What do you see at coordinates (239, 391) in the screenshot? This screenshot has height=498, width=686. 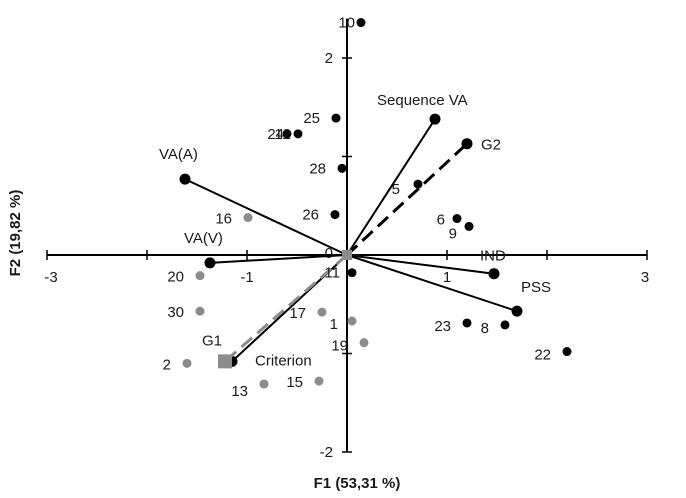 I see `point-label: 13` at bounding box center [239, 391].